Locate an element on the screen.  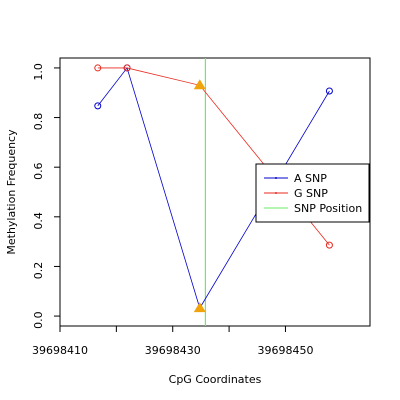
y-tick-label: 0.6 is located at coordinates (38, 171).